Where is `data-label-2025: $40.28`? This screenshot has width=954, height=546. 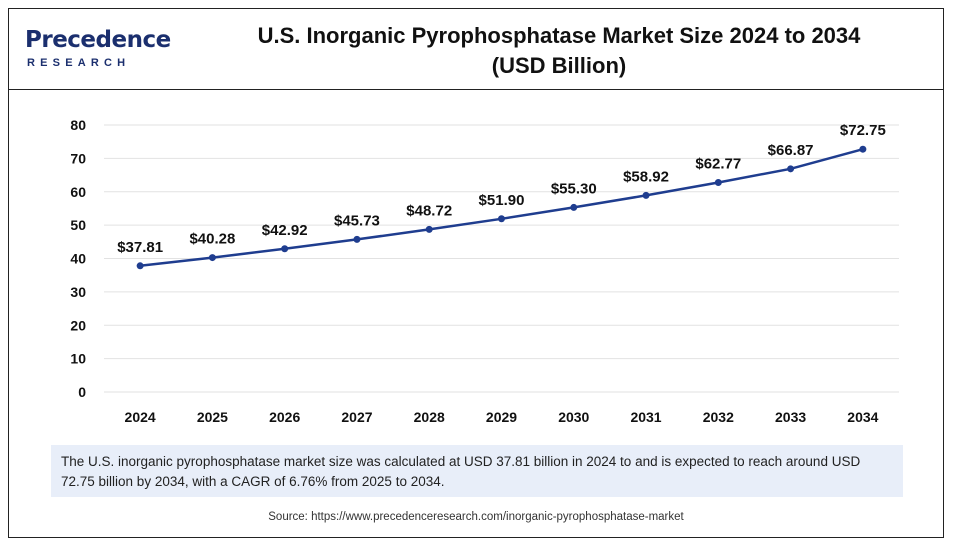 data-label-2025: $40.28 is located at coordinates (212, 239).